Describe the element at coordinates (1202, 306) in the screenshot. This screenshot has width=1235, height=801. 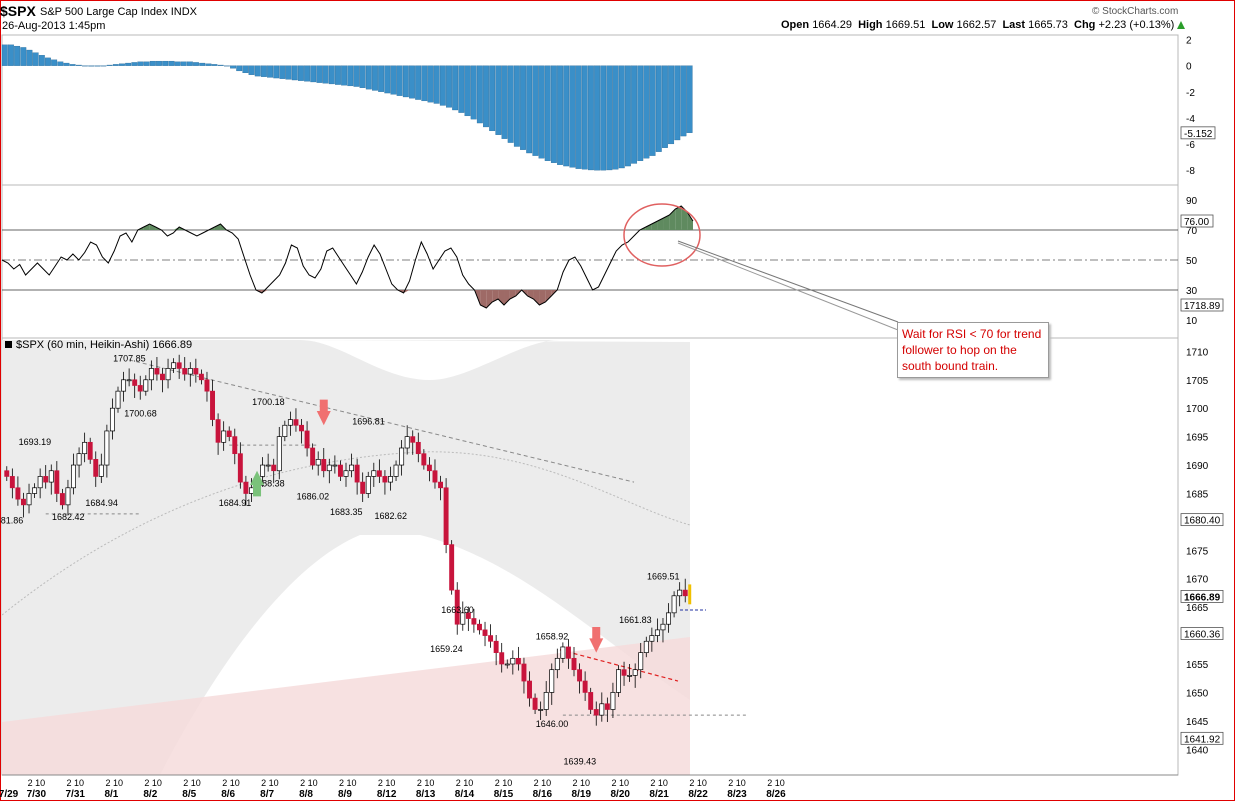
I see `price-box-label: 1718.89` at that location.